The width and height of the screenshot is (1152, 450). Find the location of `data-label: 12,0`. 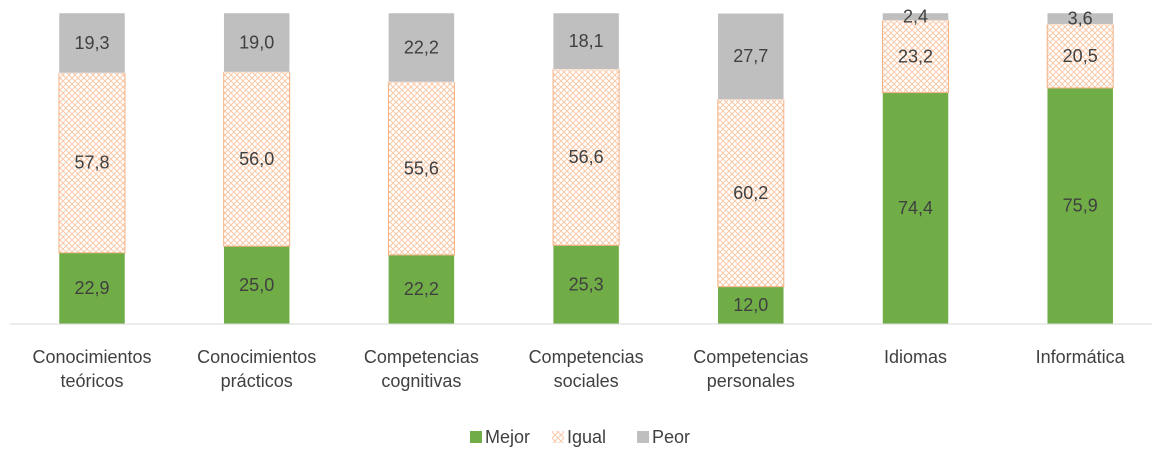

data-label: 12,0 is located at coordinates (750, 305).